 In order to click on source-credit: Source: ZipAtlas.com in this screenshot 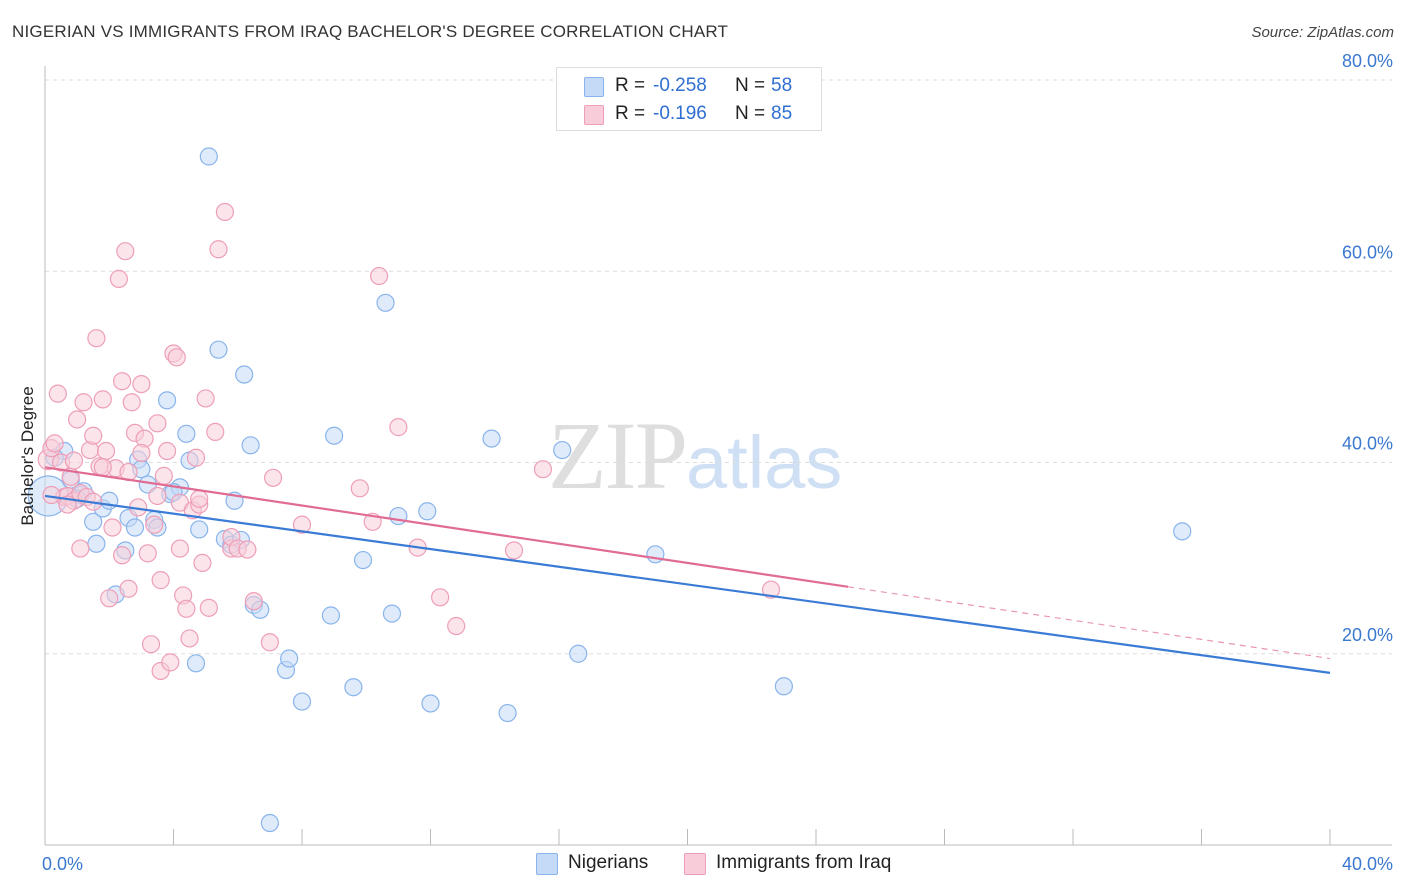, I will do `click(1322, 32)`.